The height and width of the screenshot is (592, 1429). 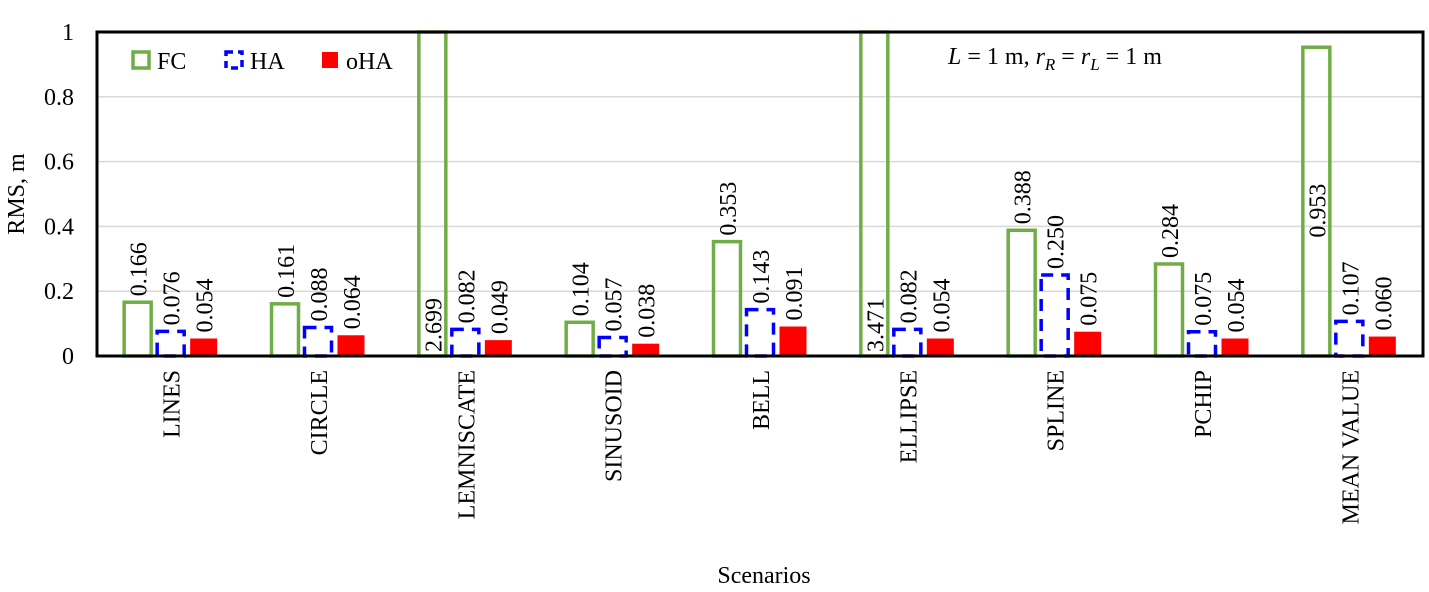 I want to click on legend: FC HA oHA, so click(x=262, y=62).